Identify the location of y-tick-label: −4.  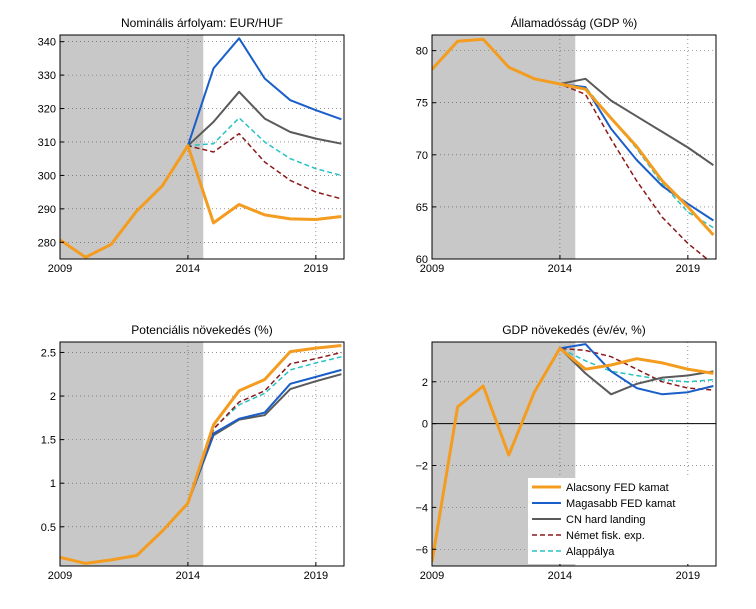
(421, 508).